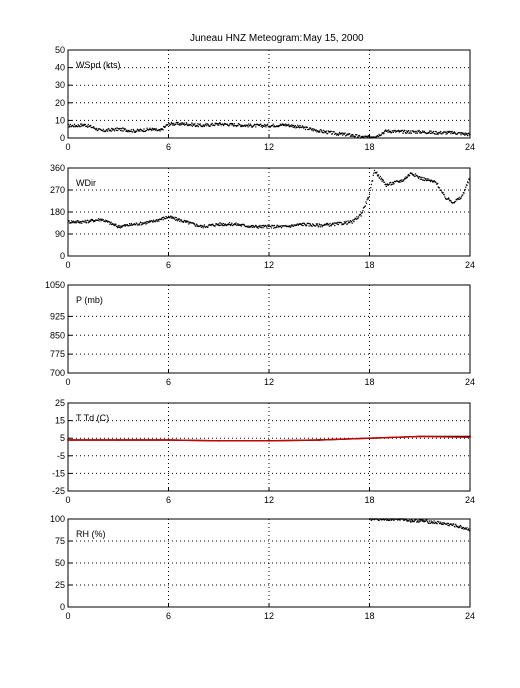 This screenshot has height=688, width=520. What do you see at coordinates (168, 265) in the screenshot?
I see `x-tick-label: 6` at bounding box center [168, 265].